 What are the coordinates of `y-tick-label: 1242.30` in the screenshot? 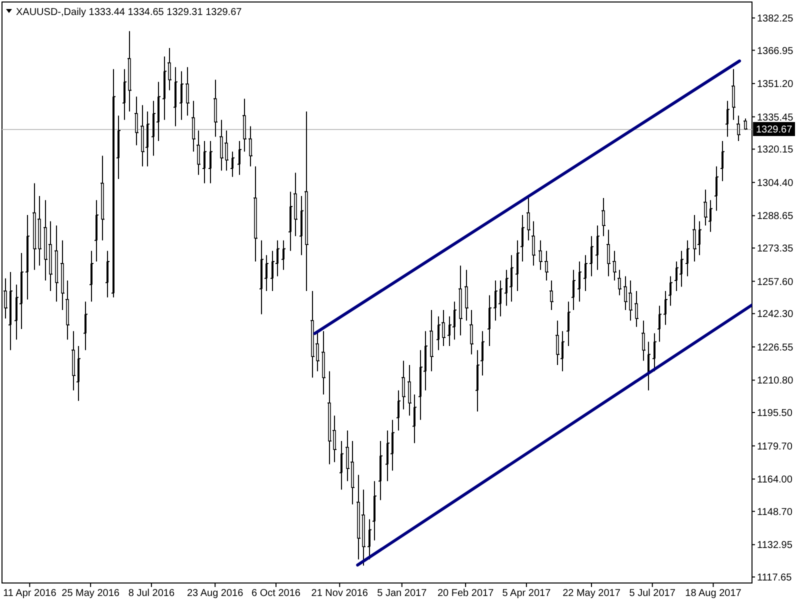 It's located at (775, 314).